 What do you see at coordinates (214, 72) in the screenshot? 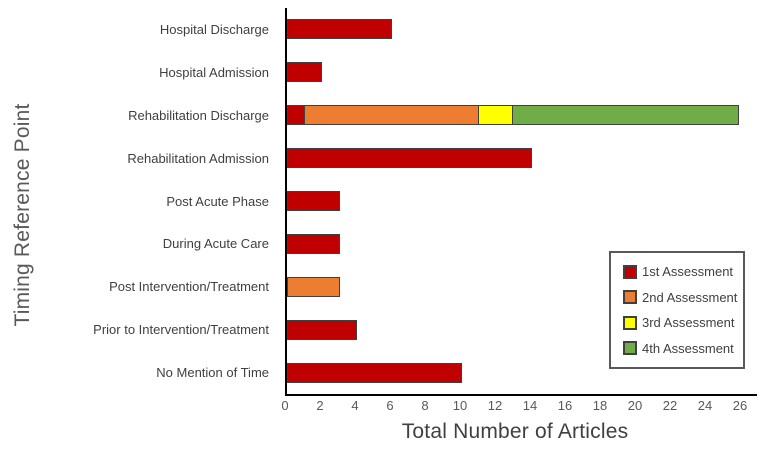
I see `category-label: Hospital Admission` at bounding box center [214, 72].